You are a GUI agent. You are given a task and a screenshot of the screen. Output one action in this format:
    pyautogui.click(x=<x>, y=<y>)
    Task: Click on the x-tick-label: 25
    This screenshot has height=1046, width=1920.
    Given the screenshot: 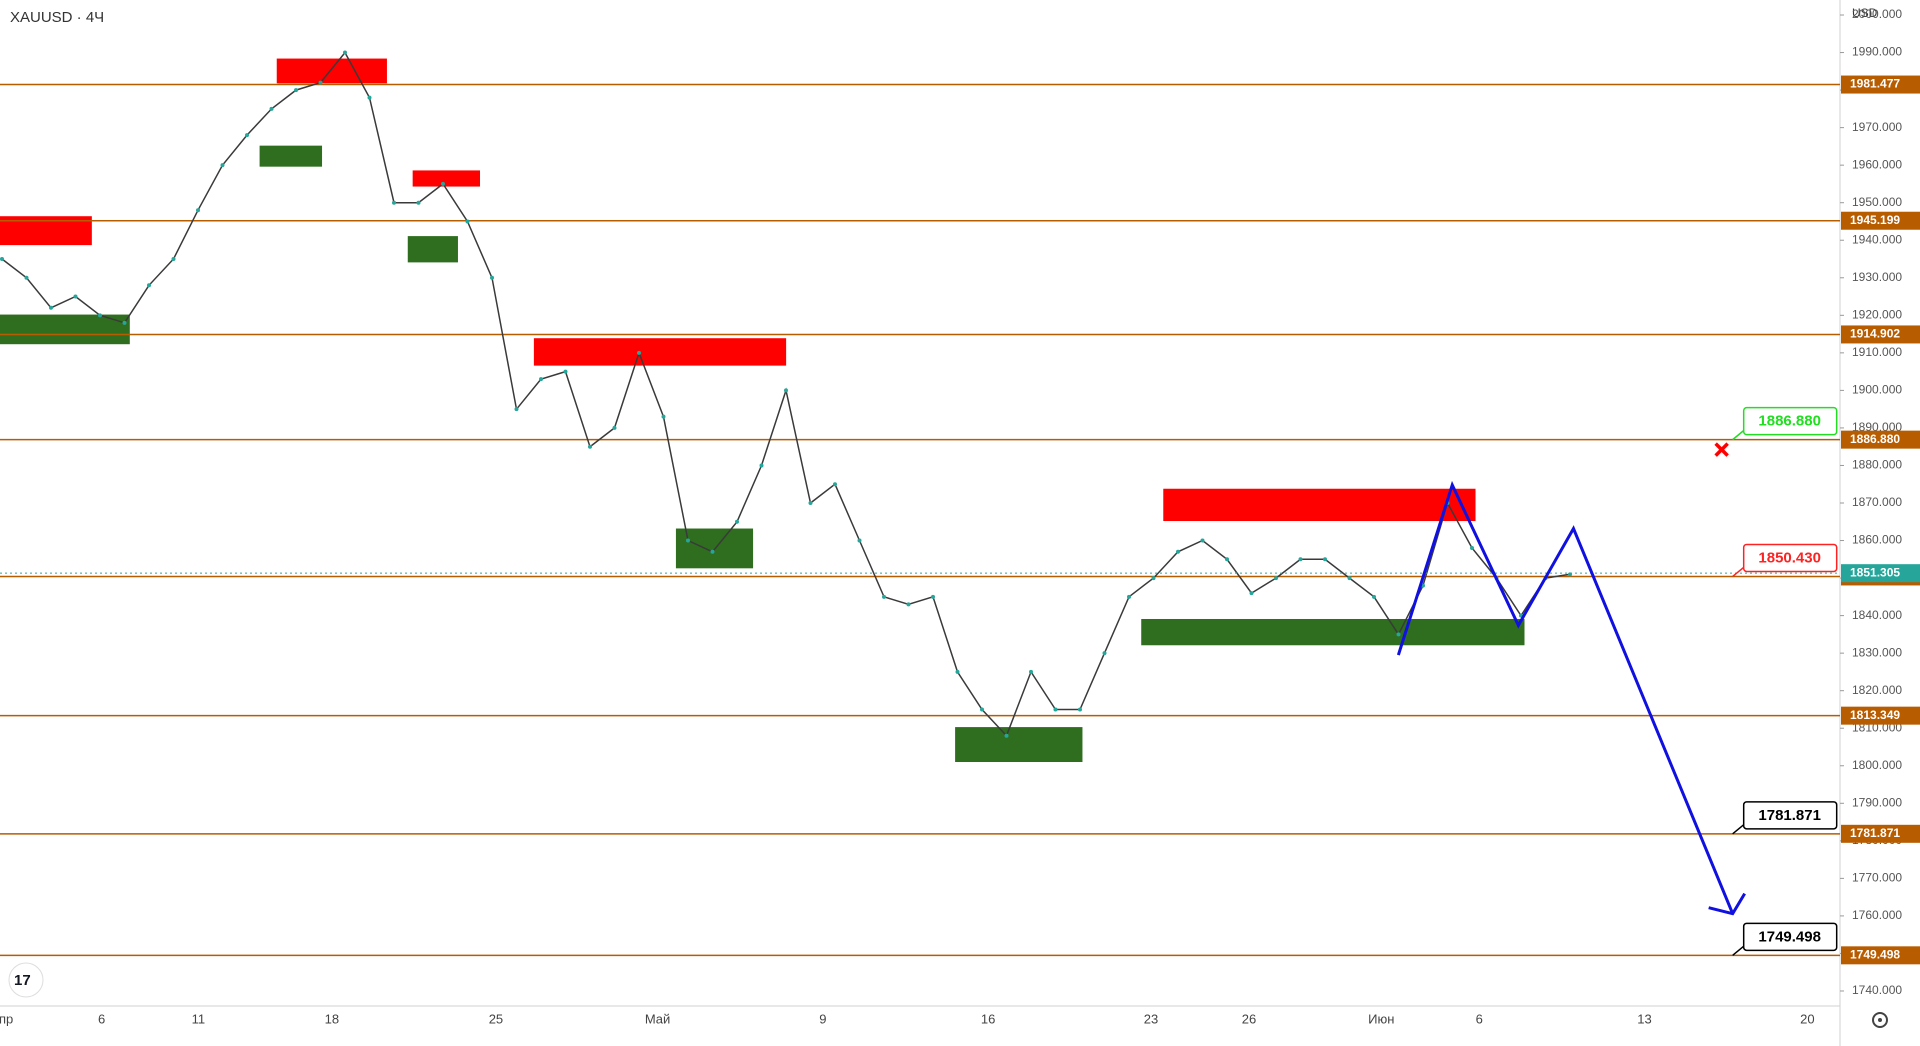 What is the action you would take?
    pyautogui.click(x=496, y=1018)
    